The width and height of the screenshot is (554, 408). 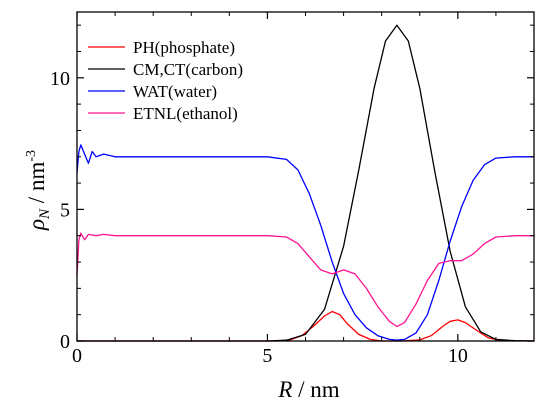 I want to click on y-tick-label: 5, so click(x=65, y=210).